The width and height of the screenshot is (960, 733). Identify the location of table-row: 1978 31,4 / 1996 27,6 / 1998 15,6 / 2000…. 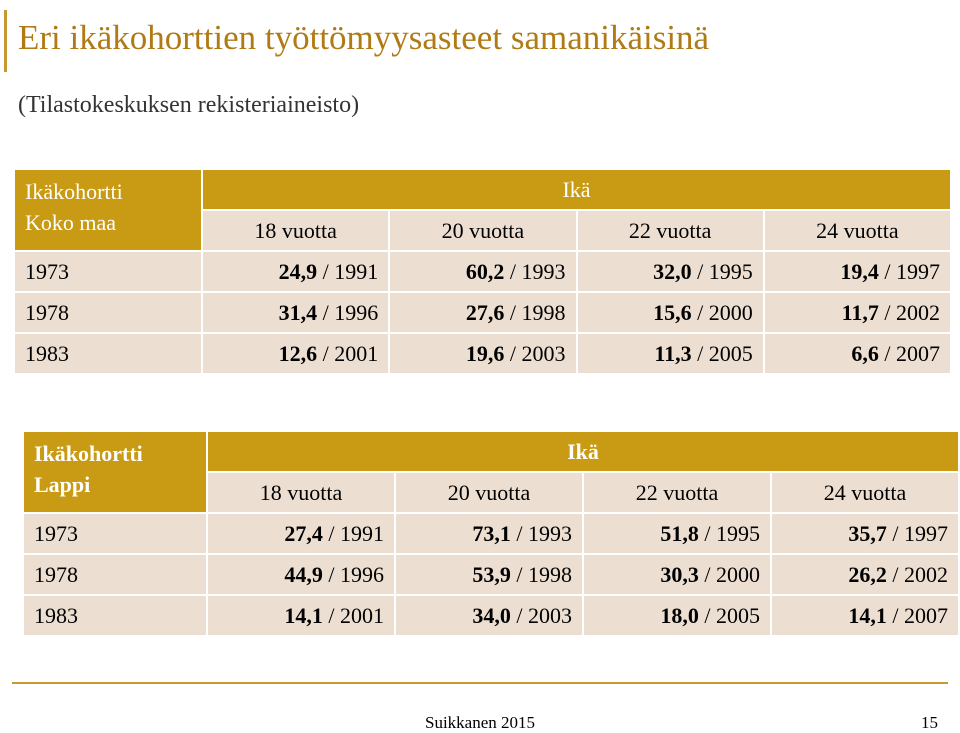
(482, 312).